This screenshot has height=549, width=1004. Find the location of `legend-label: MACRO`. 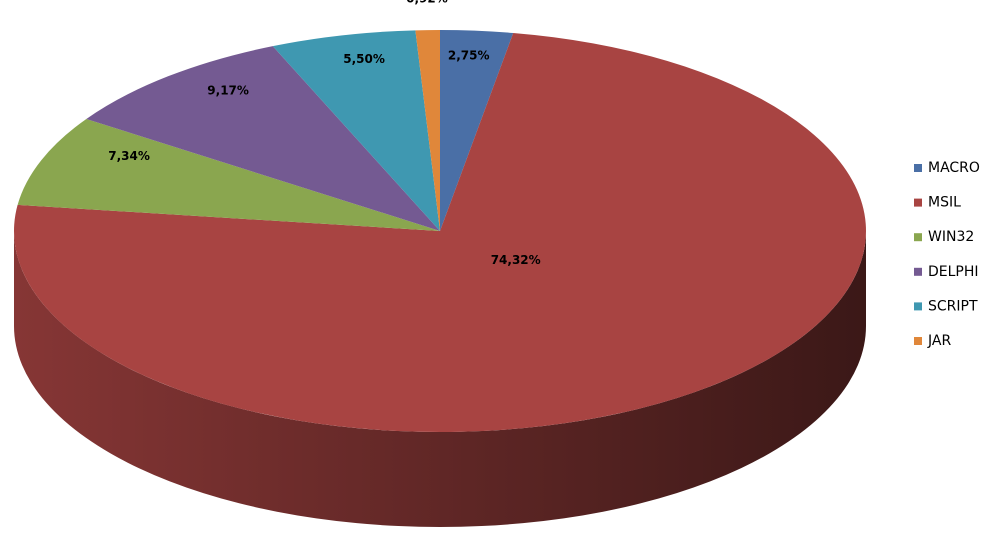

legend-label: MACRO is located at coordinates (954, 168).